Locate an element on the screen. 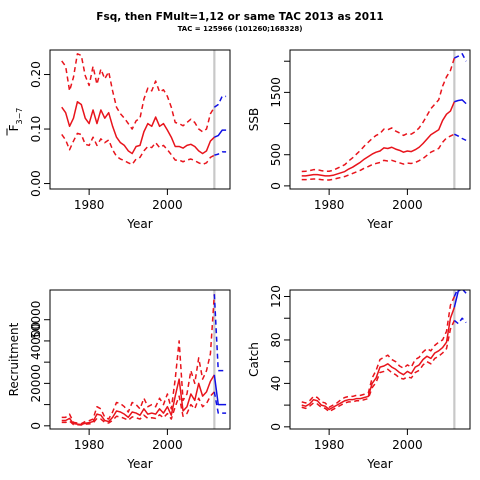 Image resolution: width=480 pixels, height=480 pixels. recruitment-historic-mean-line is located at coordinates (138, 400).